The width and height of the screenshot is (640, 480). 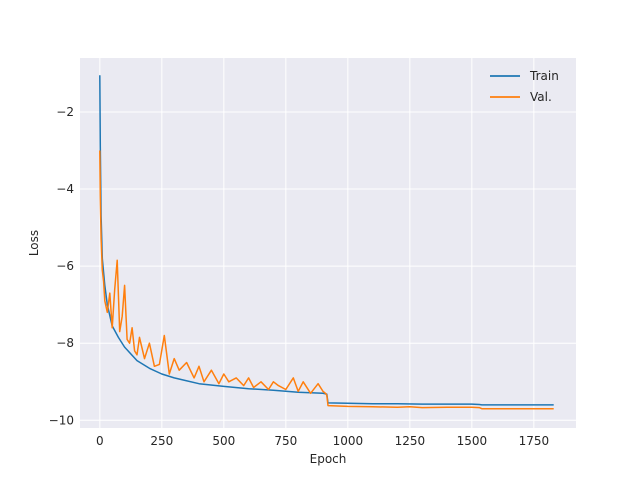 What do you see at coordinates (65, 189) in the screenshot?
I see `y-tick-label: −4` at bounding box center [65, 189].